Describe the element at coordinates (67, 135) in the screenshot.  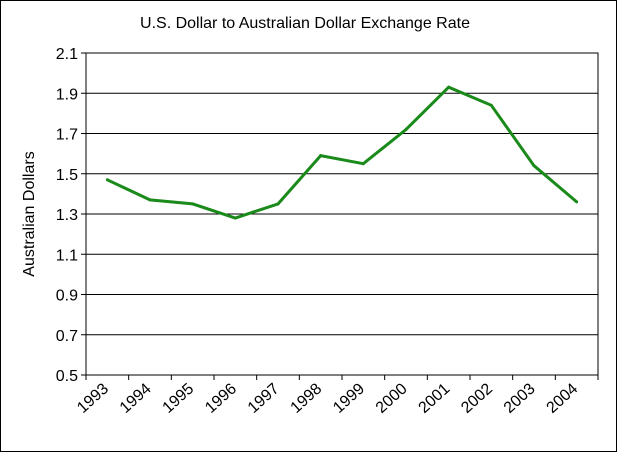
I see `y-tick-label: 1.7` at that location.